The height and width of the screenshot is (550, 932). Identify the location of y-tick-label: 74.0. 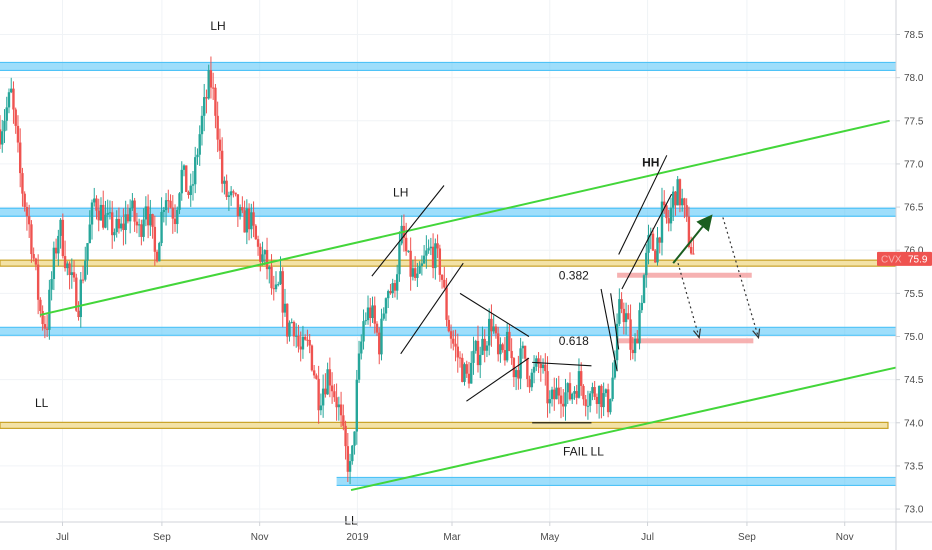
(914, 423).